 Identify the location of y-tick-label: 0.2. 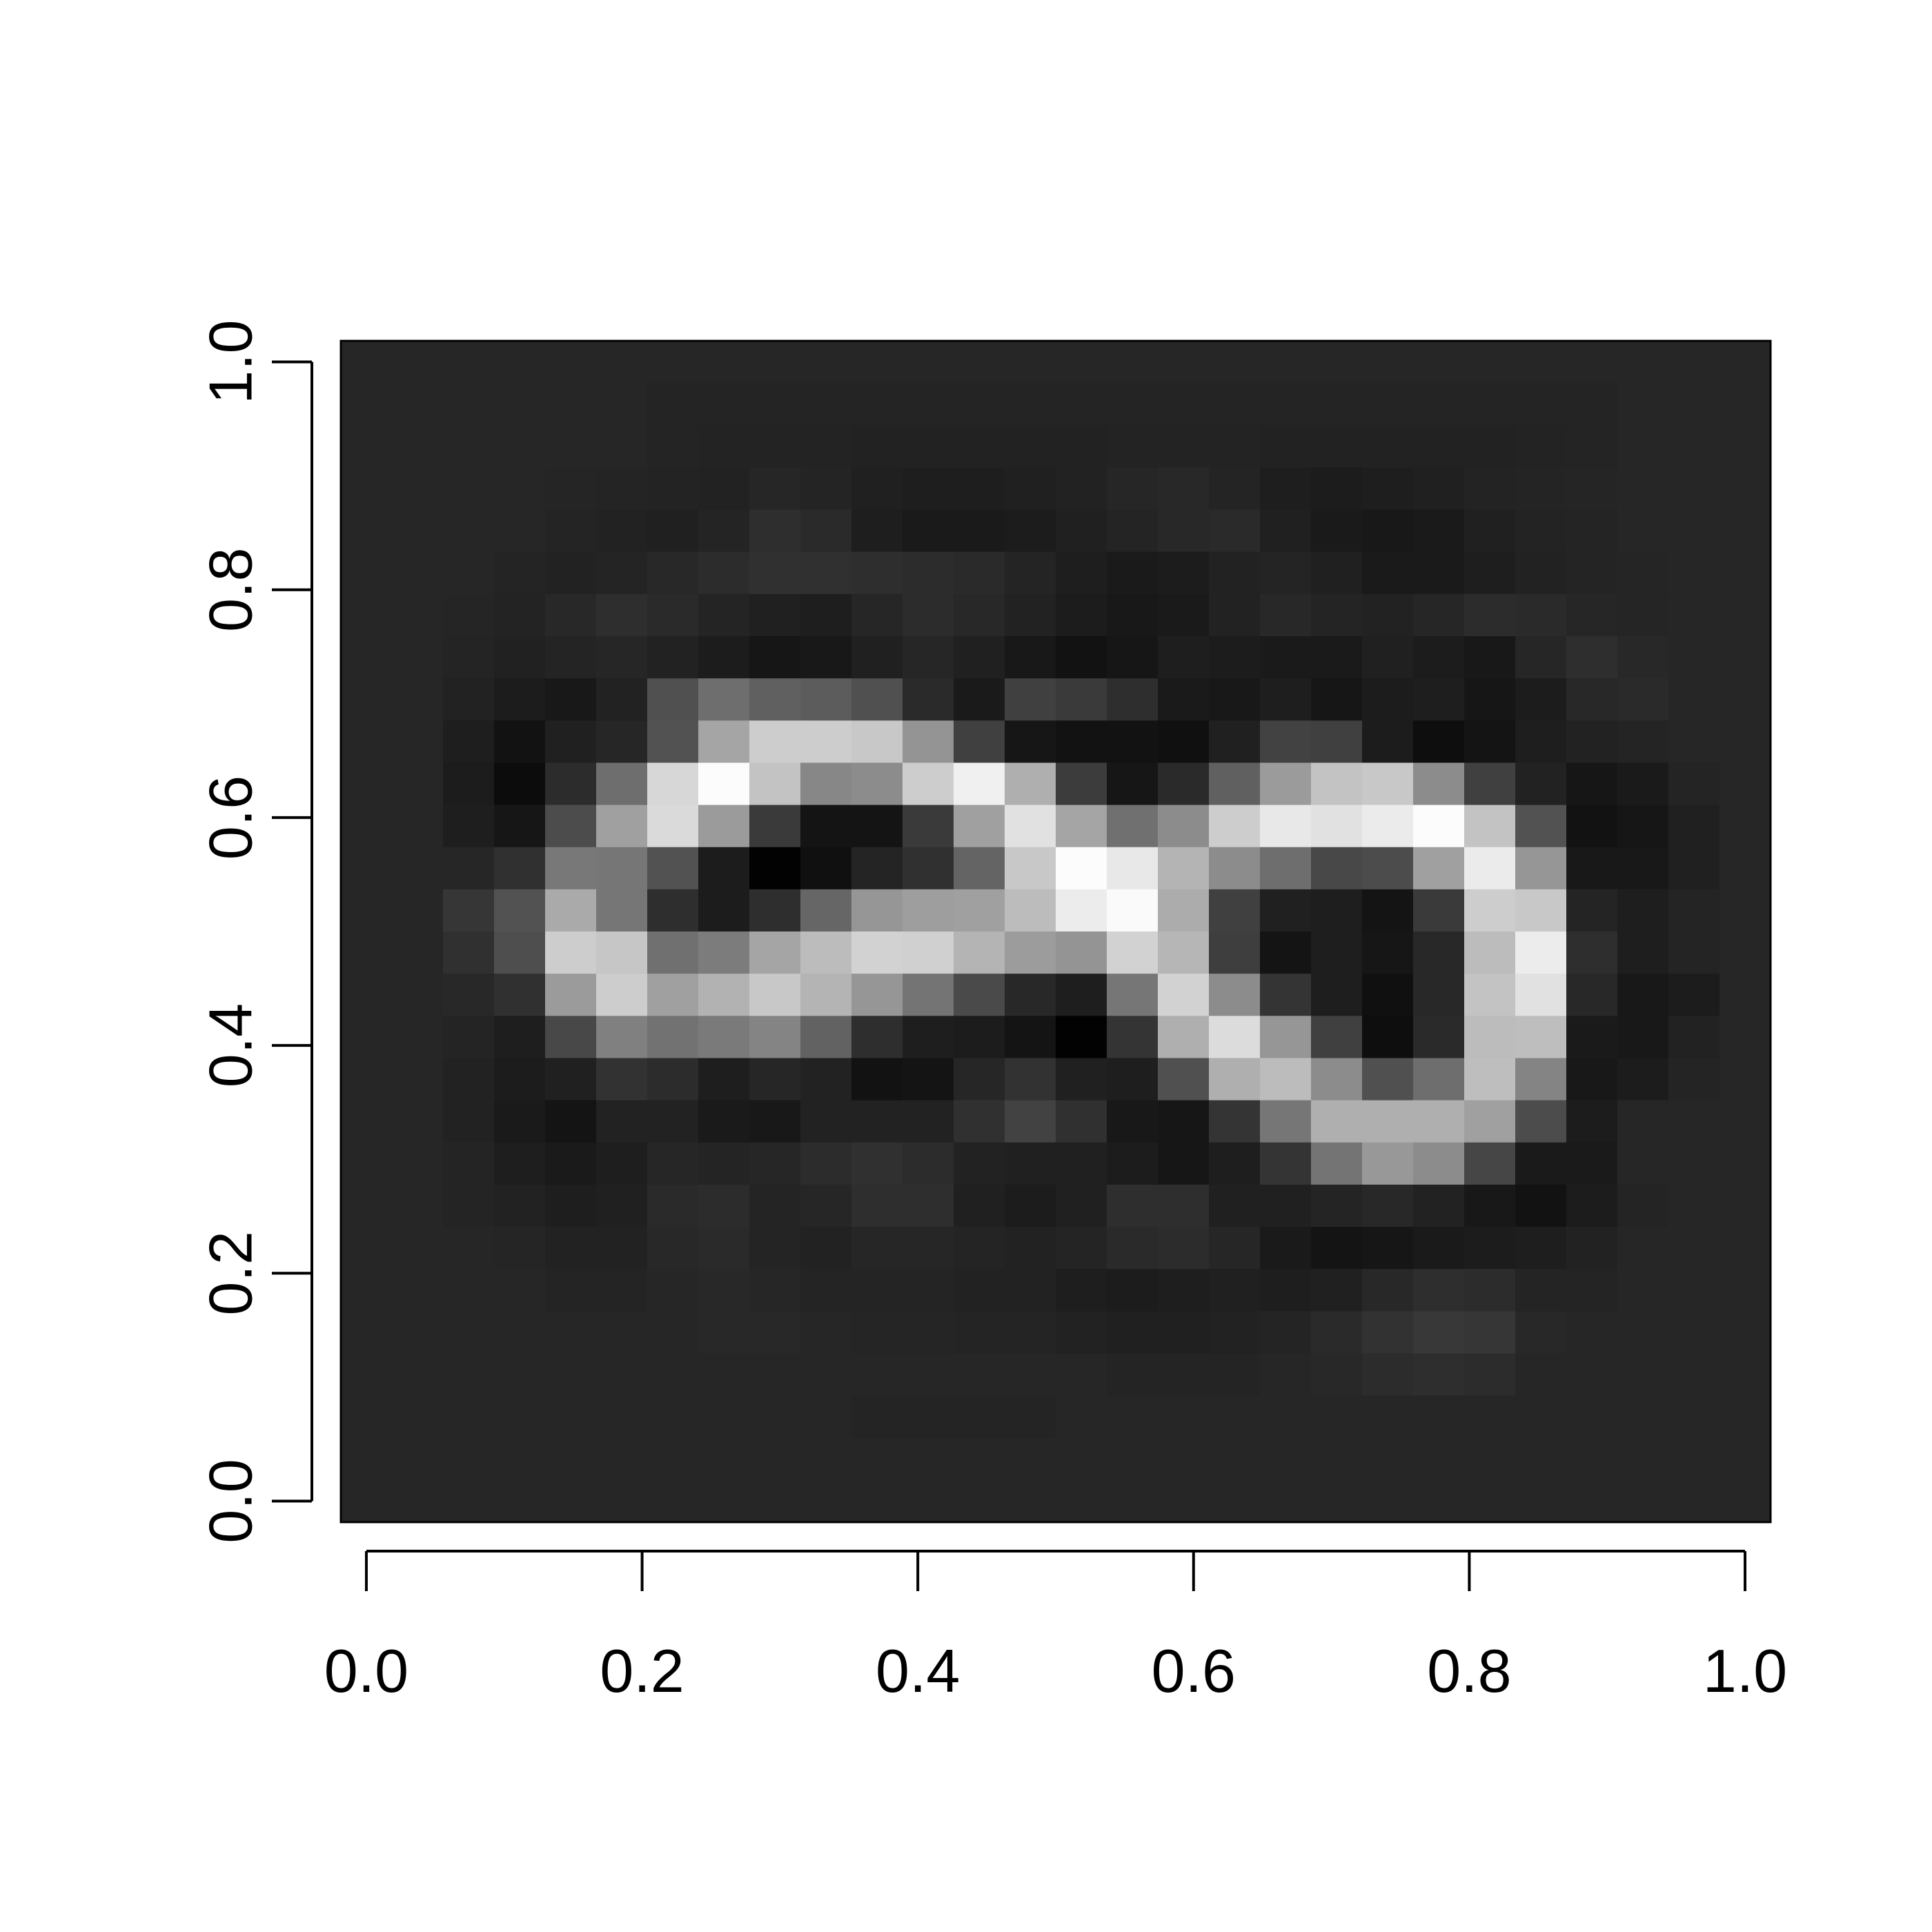
(231, 1273).